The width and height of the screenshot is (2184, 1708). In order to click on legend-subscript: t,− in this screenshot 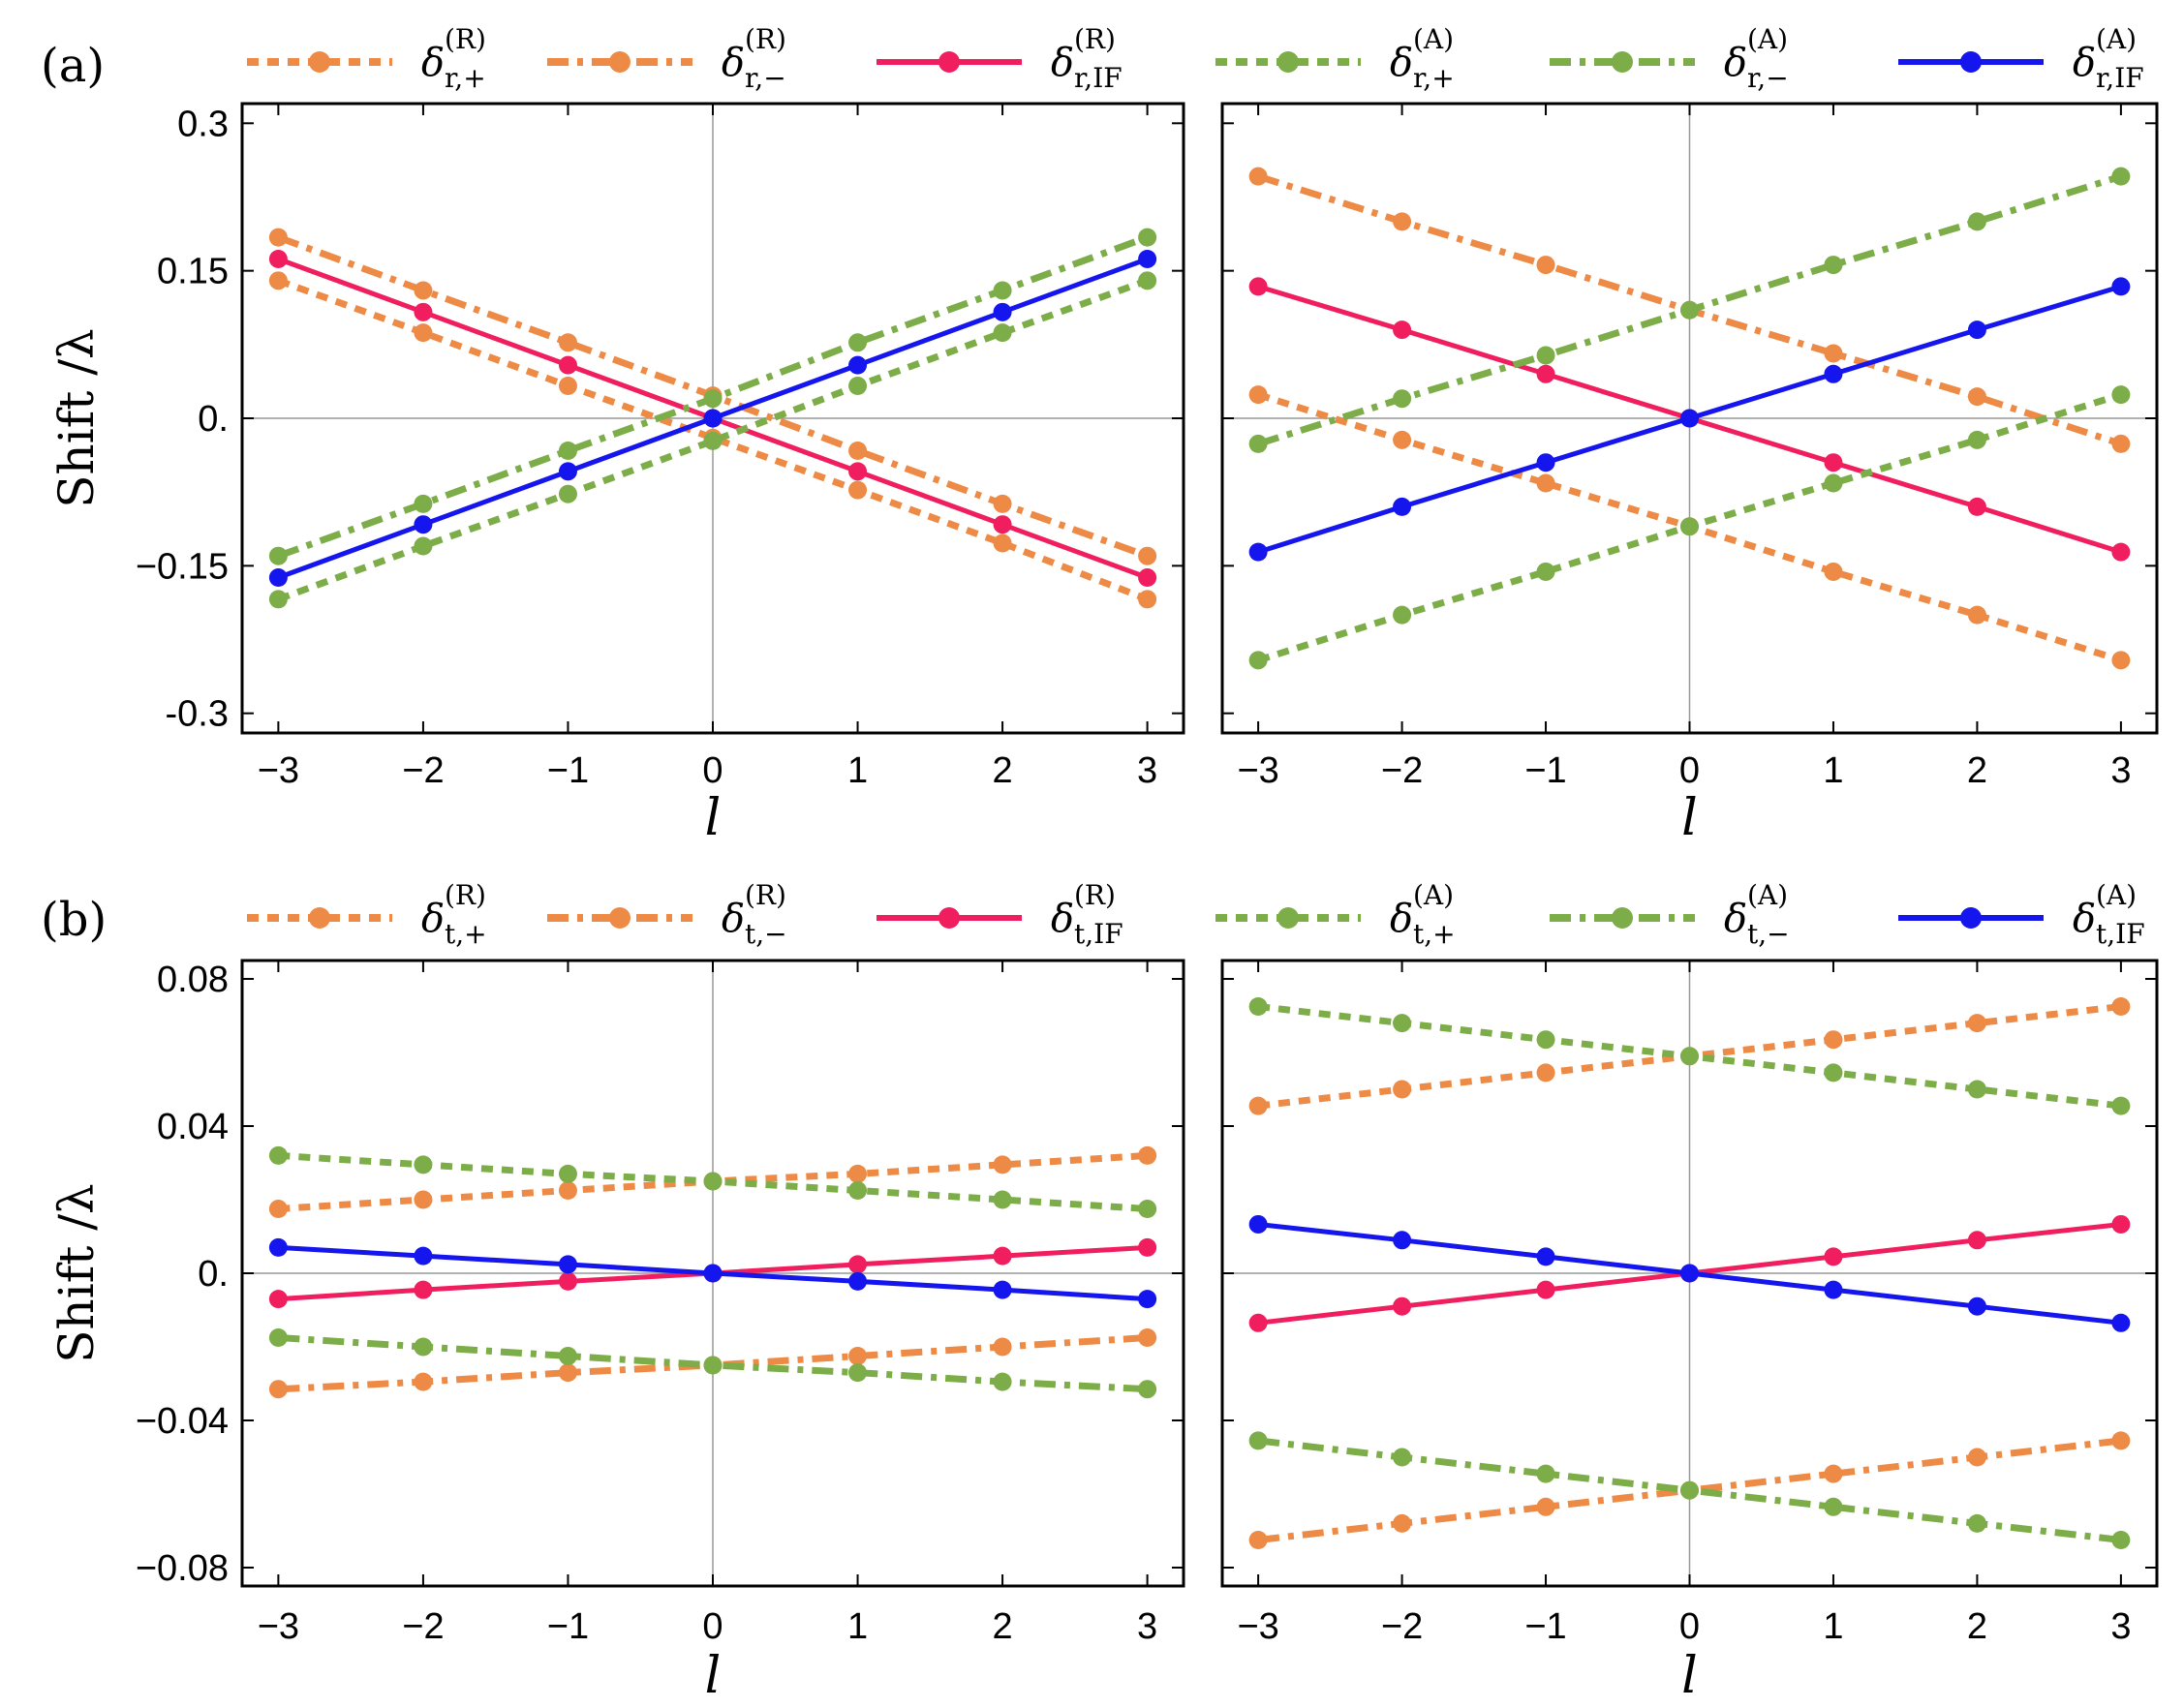, I will do `click(766, 934)`.